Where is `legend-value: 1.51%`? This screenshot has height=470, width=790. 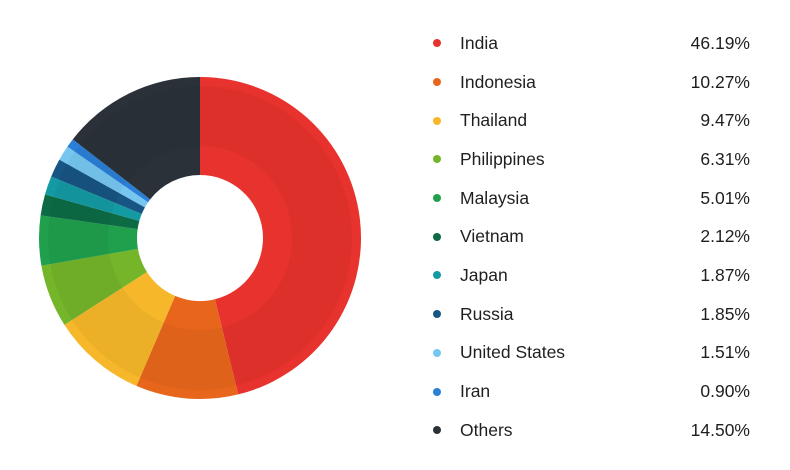 legend-value: 1.51% is located at coordinates (725, 352).